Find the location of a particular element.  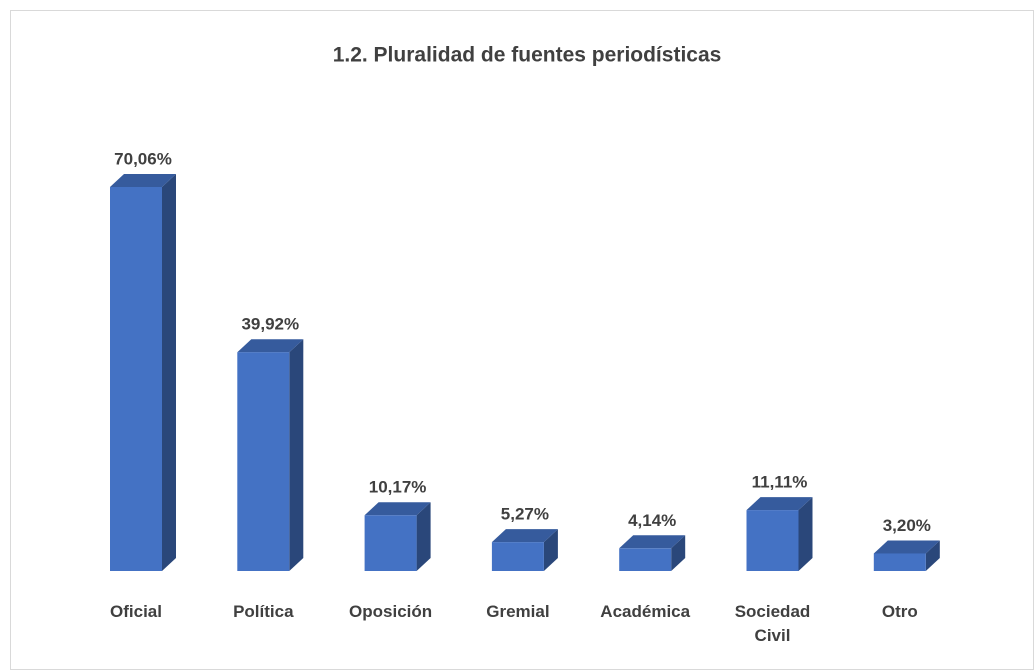

chart-title: 1.2. Pluralidad de fuentes periodísticas is located at coordinates (527, 55).